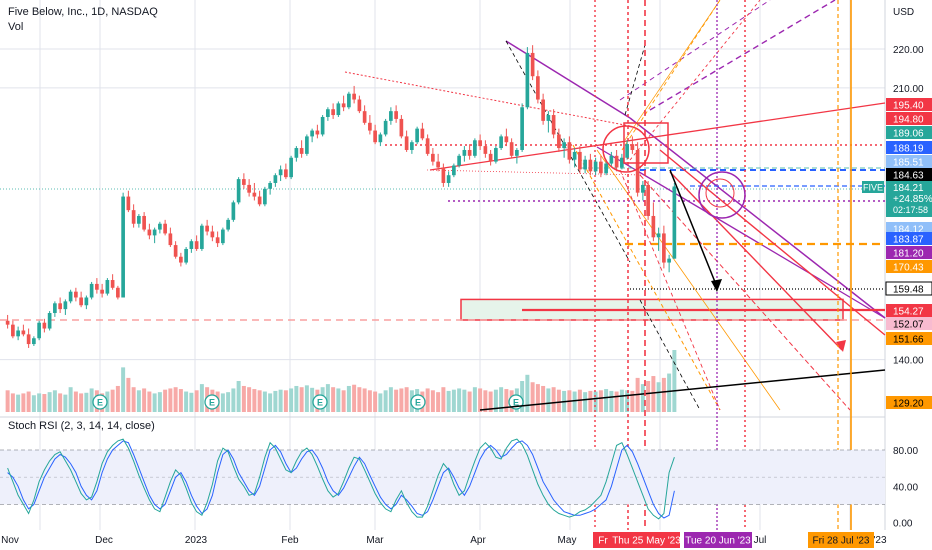  What do you see at coordinates (908, 325) in the screenshot?
I see `price-label-text: 152.07` at bounding box center [908, 325].